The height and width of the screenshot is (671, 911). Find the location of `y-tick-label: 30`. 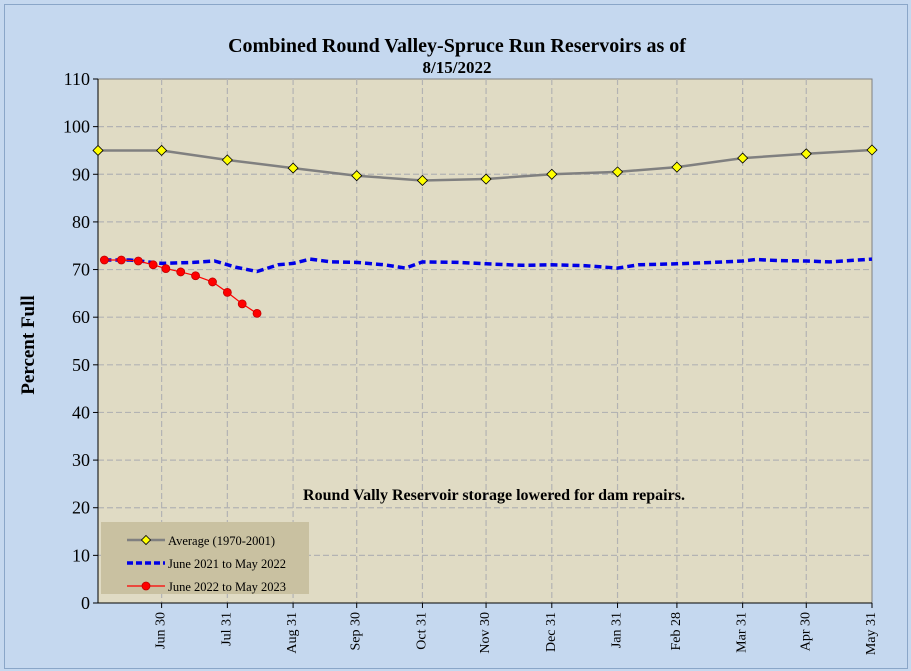

y-tick-label: 30 is located at coordinates (81, 460).